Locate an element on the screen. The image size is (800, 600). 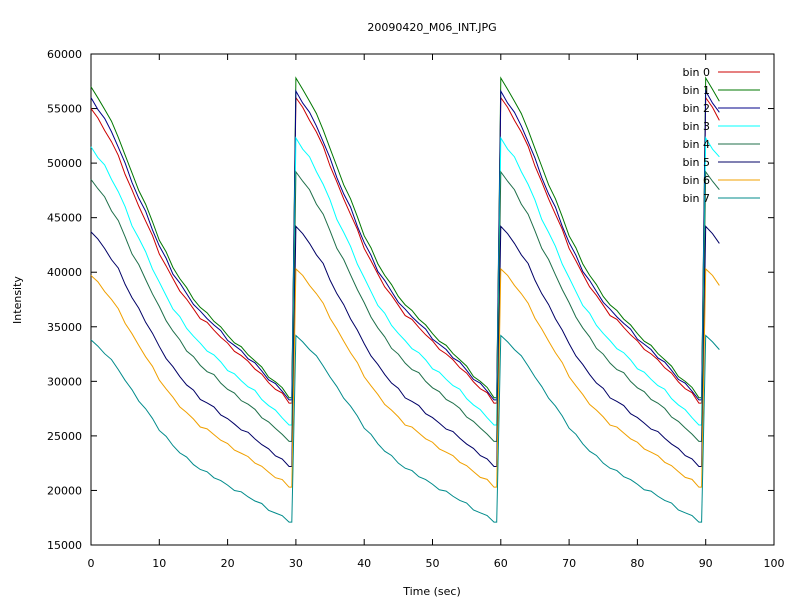
x-tick-label: 20 is located at coordinates (228, 563).